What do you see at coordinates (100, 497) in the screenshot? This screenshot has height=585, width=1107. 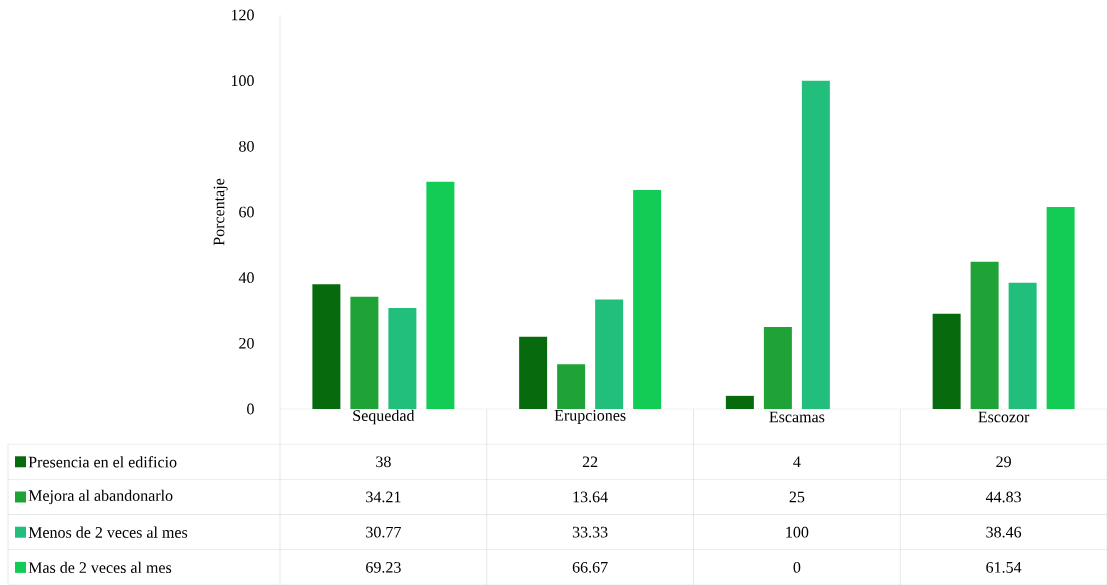 I see `legend-label: Mejora al abandonarlo` at bounding box center [100, 497].